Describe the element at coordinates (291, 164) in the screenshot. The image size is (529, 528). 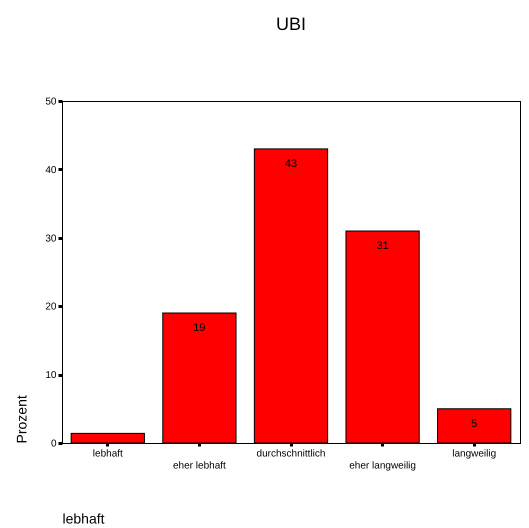
I see `data-label: 43` at that location.